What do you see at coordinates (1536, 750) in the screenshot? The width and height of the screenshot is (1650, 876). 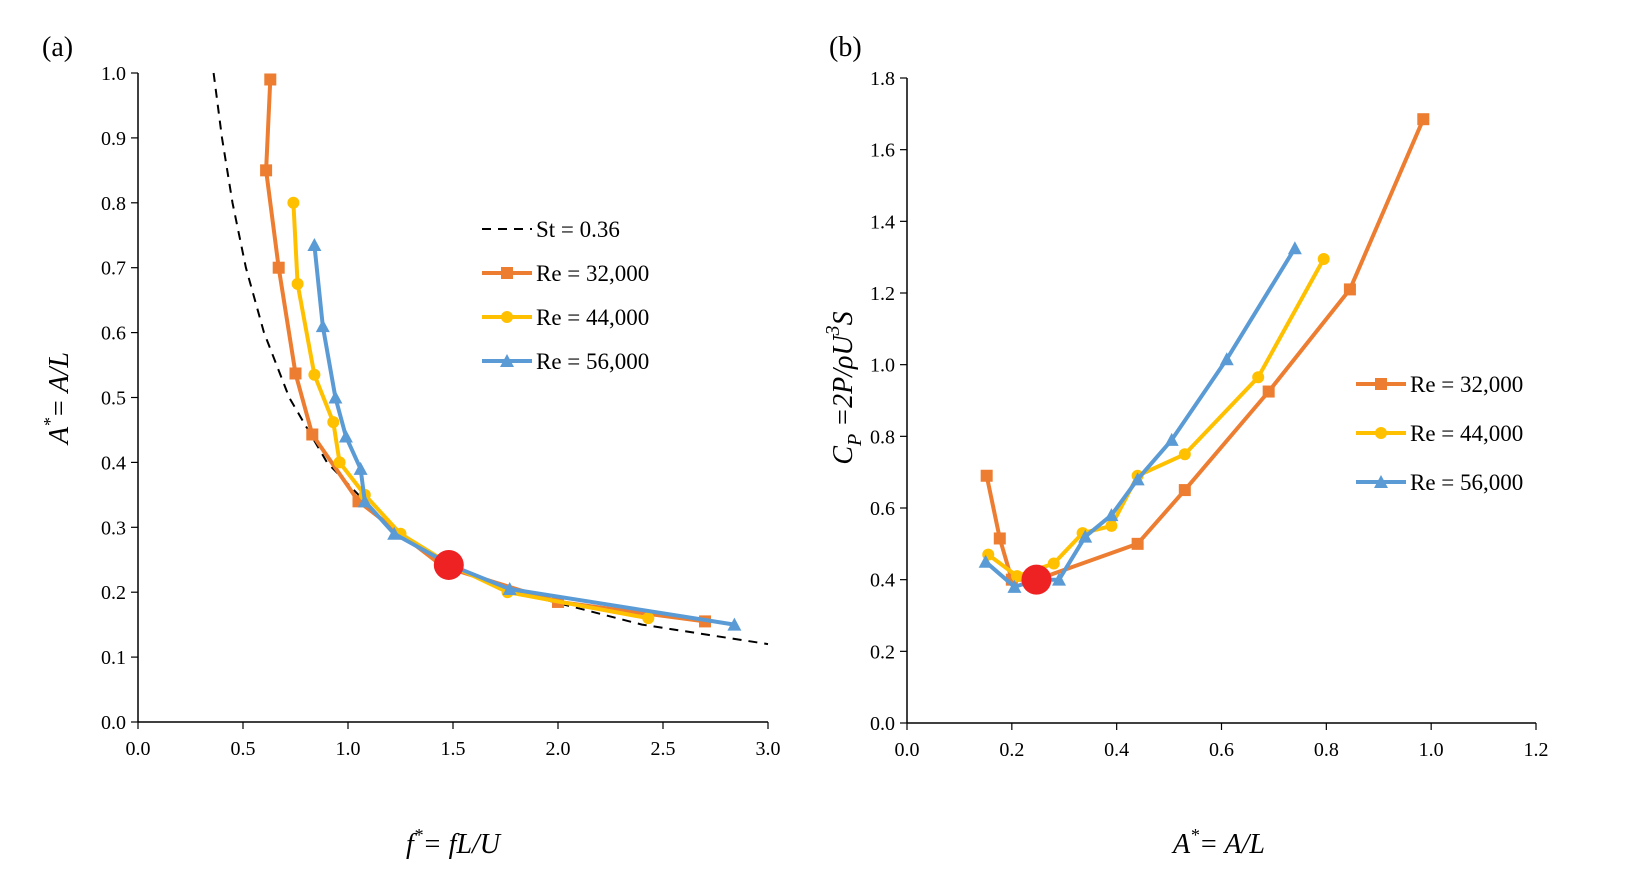 I see `x-tick-label: 1.2` at bounding box center [1536, 750].